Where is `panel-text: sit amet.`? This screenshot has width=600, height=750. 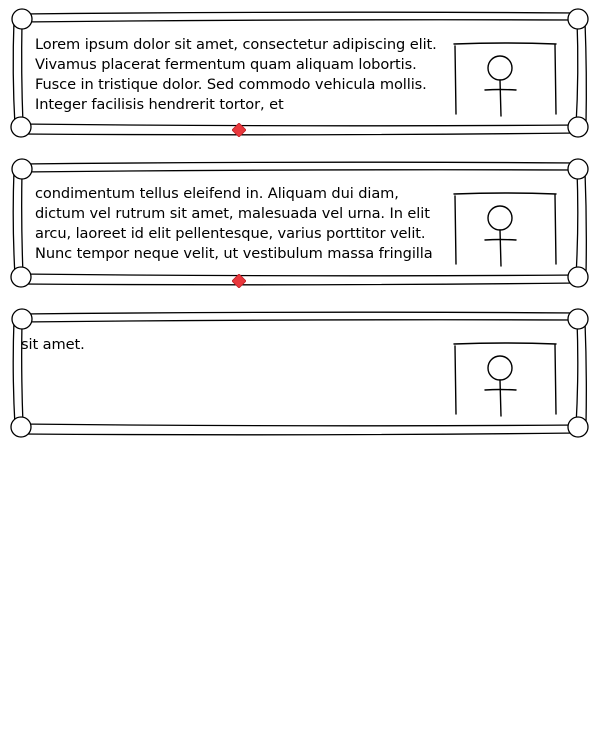
panel-text: sit amet. is located at coordinates (53, 344).